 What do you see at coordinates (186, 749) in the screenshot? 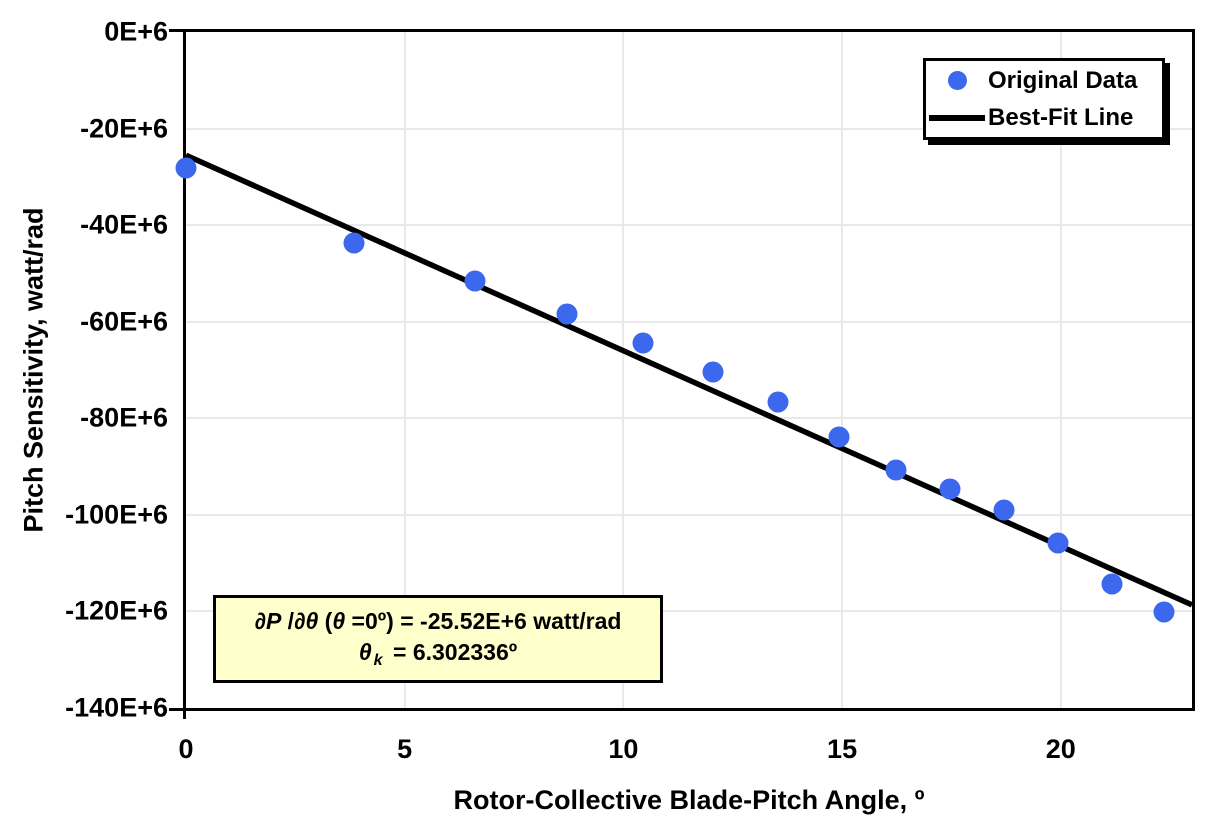
I see `x-axis-tick-label: 0` at bounding box center [186, 749].